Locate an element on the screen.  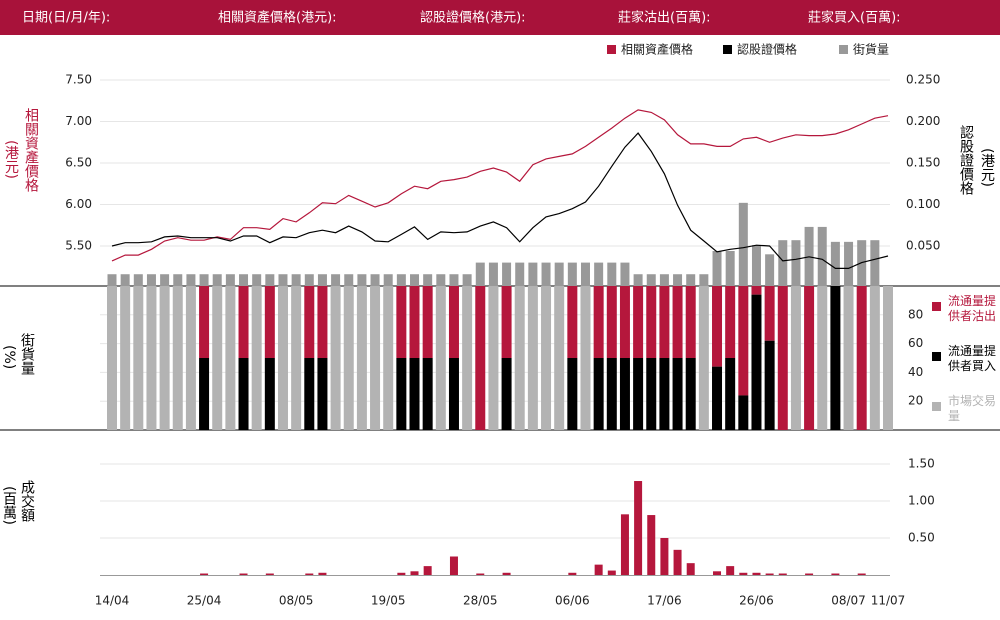
tick-label: 0.100 is located at coordinates (923, 204).